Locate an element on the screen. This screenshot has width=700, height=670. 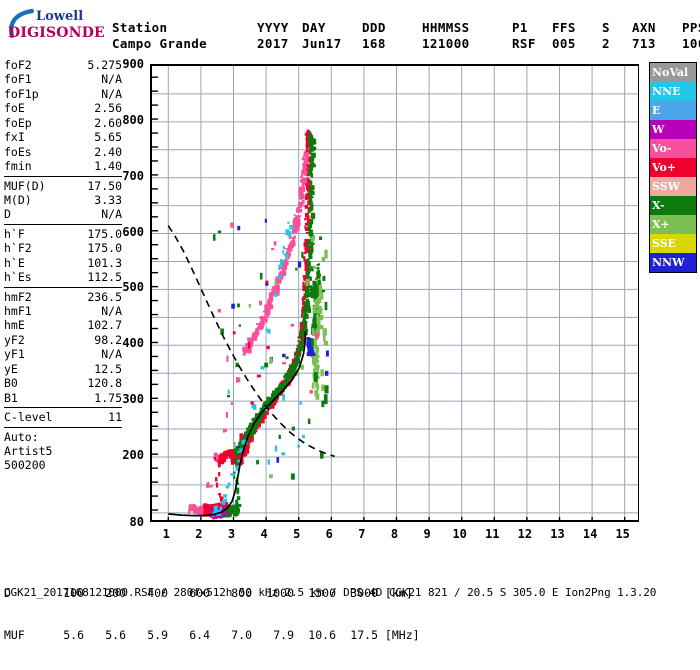
x-tick-label: 7 is located at coordinates (362, 534).